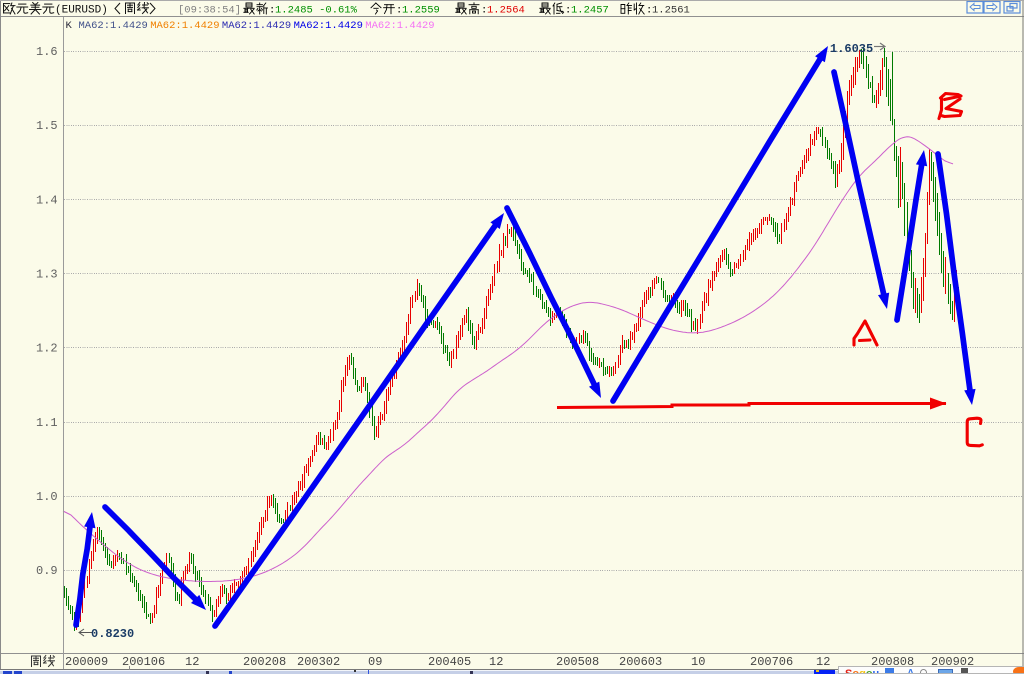 The image size is (1024, 674). Describe the element at coordinates (47, 200) in the screenshot. I see `svg-text: 1.4` at that location.